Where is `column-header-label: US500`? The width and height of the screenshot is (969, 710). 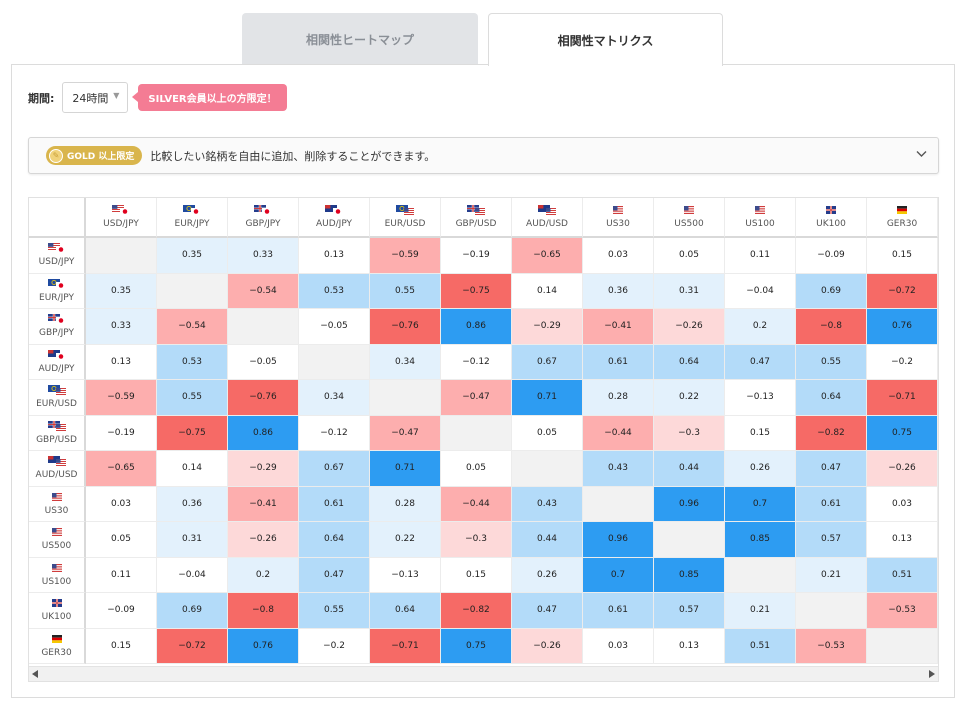 column-header-label: US500 is located at coordinates (689, 224).